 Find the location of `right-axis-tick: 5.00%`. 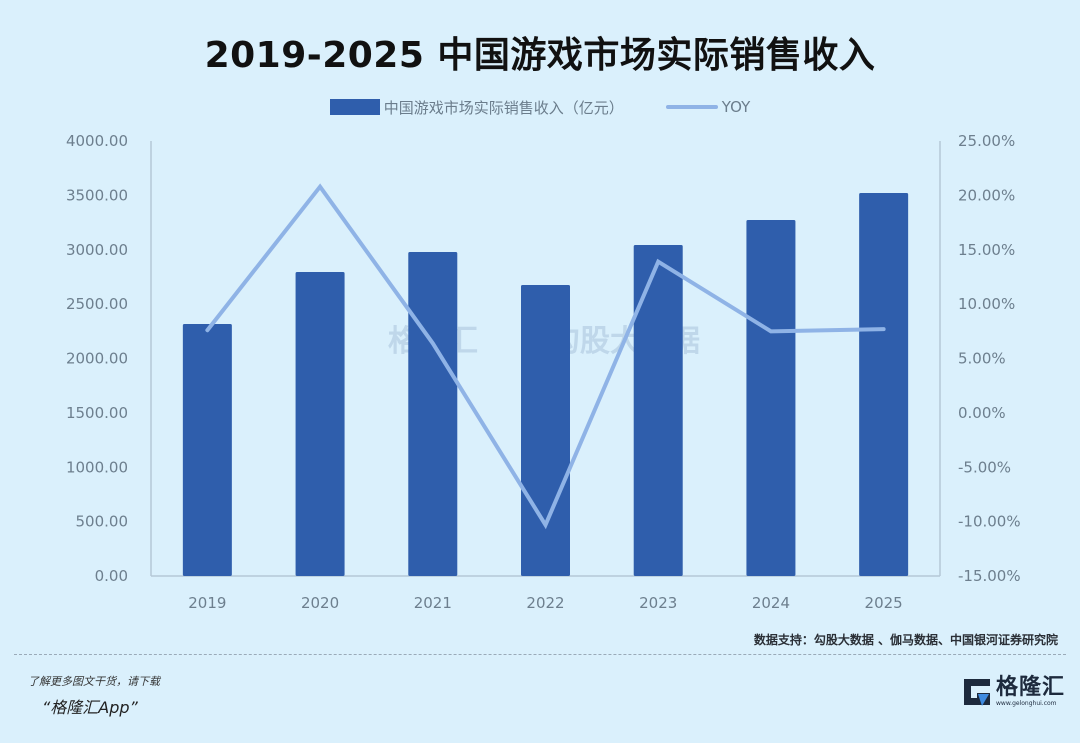

right-axis-tick: 5.00% is located at coordinates (982, 359).